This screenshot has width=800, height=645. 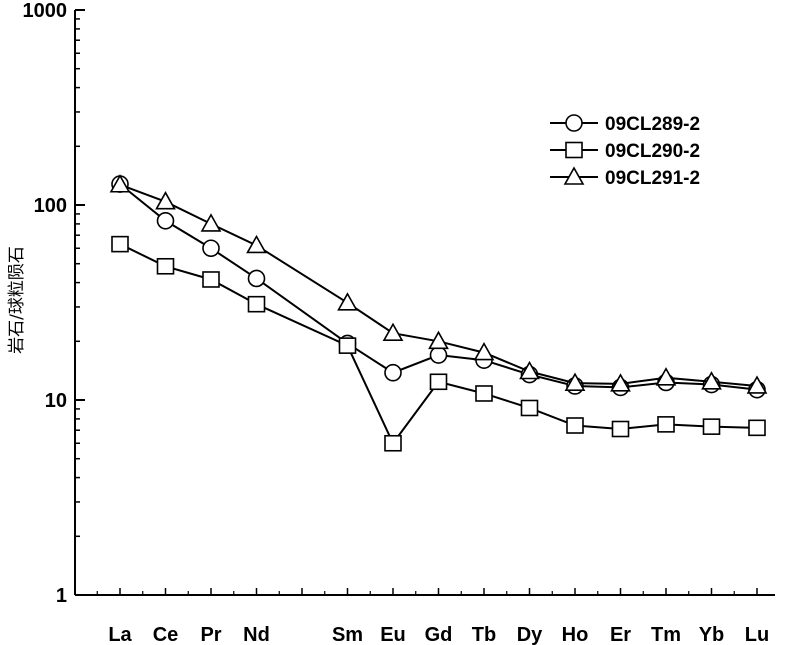 I want to click on legend-label: 09CL291-2, so click(x=652, y=178).